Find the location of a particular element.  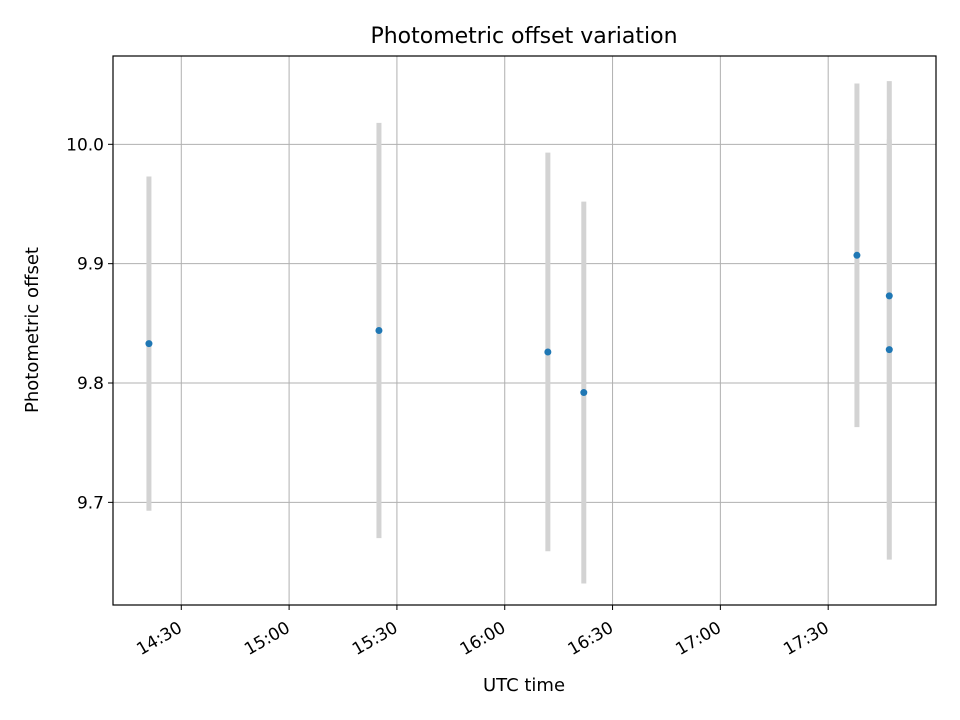

x-tick-label: 17:30 is located at coordinates (806, 639).